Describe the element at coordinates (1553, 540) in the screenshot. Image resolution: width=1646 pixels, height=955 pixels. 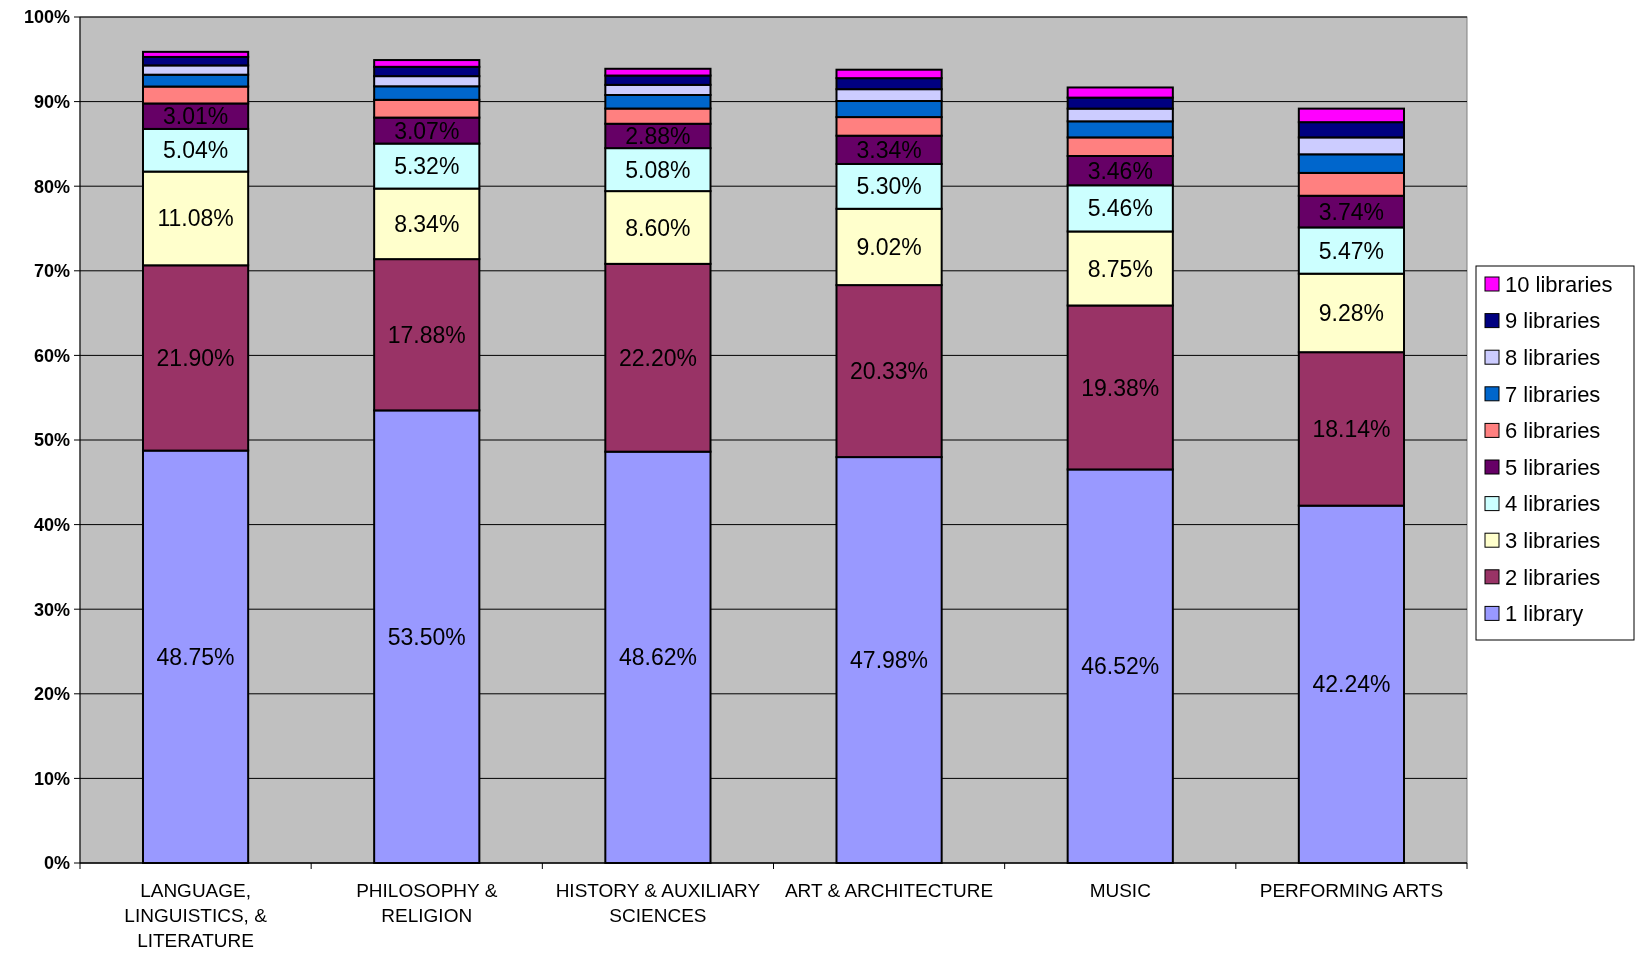
I see `legend-label: 3 libraries` at that location.